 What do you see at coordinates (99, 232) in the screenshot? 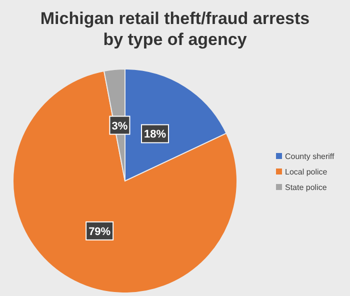
I see `data-label: 79%` at bounding box center [99, 232].